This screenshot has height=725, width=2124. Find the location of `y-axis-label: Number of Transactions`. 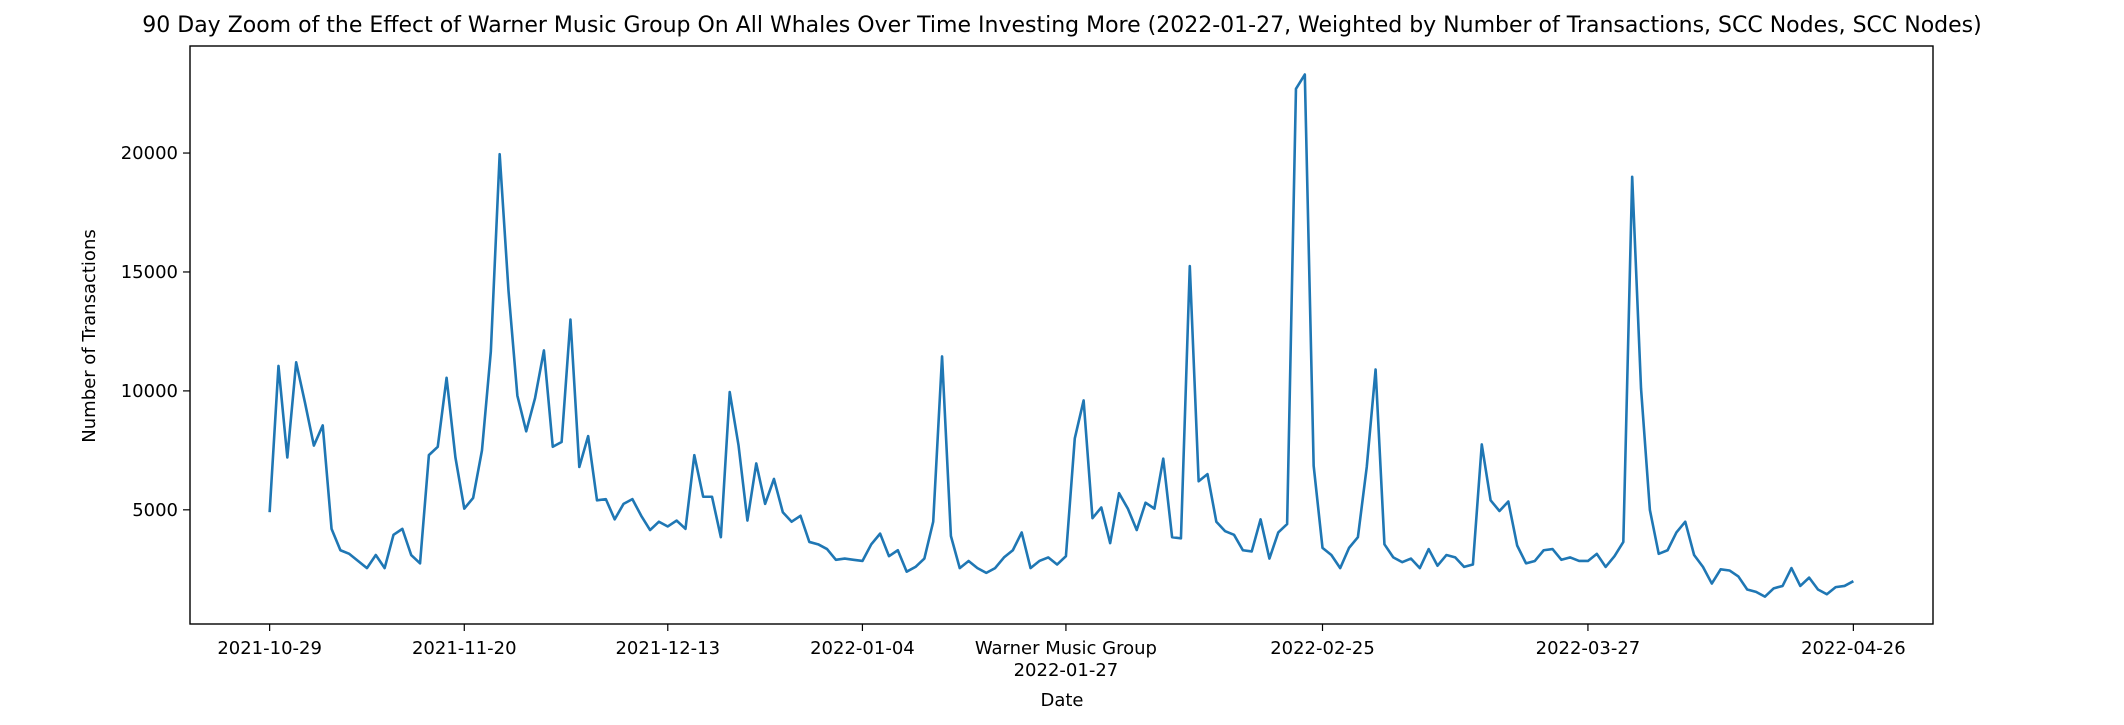

y-axis-label: Number of Transactions is located at coordinates (89, 335).